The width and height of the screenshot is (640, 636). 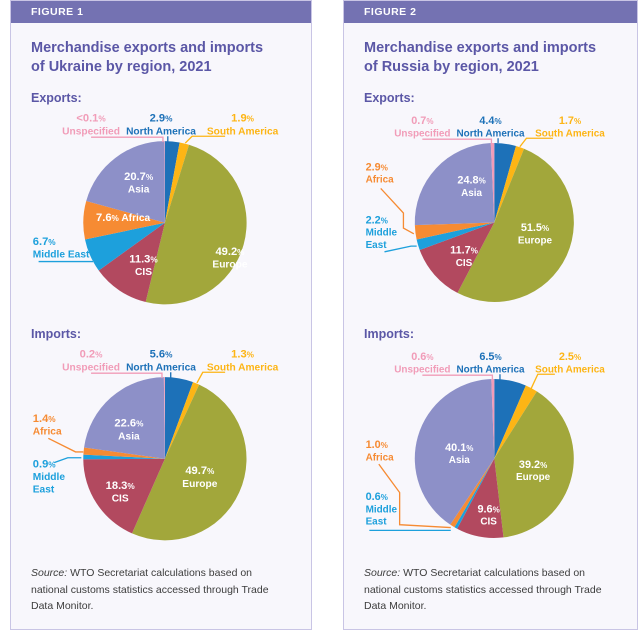 I want to click on label-asia: 22.6% Asia, so click(x=129, y=430).